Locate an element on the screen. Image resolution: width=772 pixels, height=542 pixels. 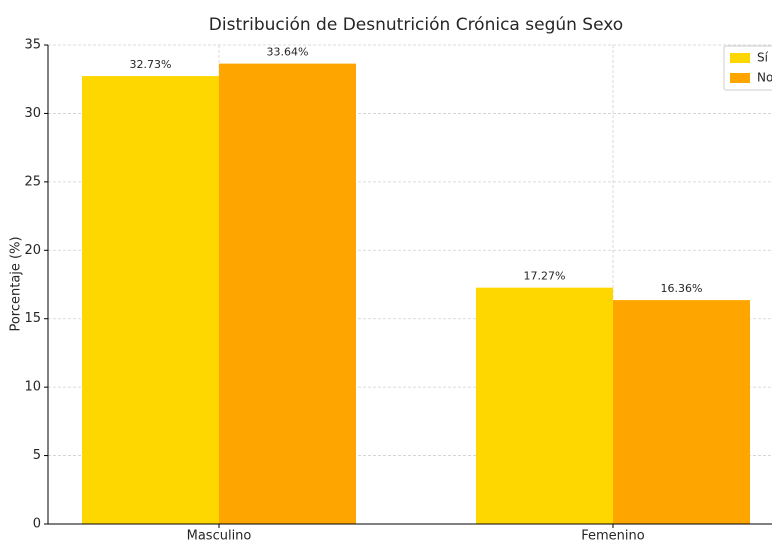
y-tick-label: 15 is located at coordinates (32, 318).